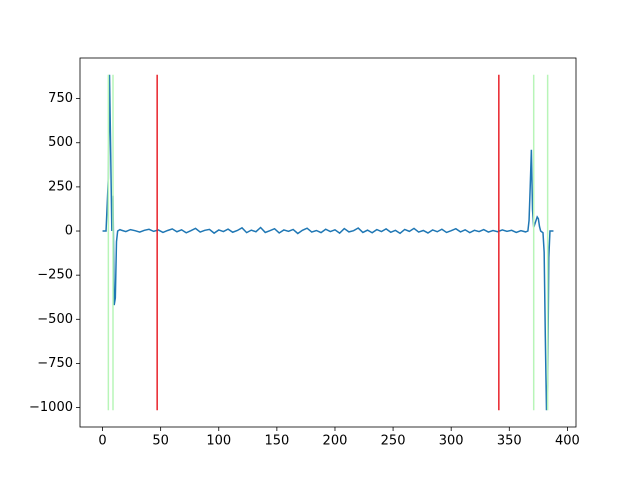 This screenshot has height=484, width=640. What do you see at coordinates (60, 186) in the screenshot?
I see `y-tick-label: 250` at bounding box center [60, 186].